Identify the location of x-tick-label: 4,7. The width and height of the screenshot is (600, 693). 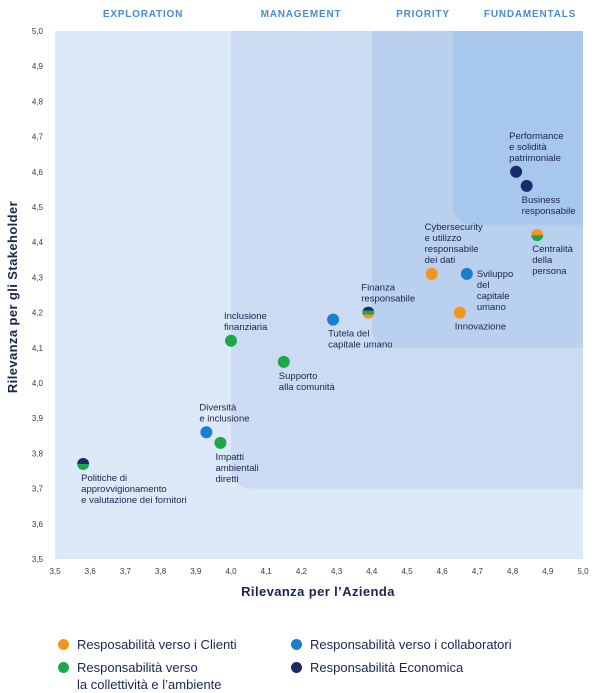
(478, 571).